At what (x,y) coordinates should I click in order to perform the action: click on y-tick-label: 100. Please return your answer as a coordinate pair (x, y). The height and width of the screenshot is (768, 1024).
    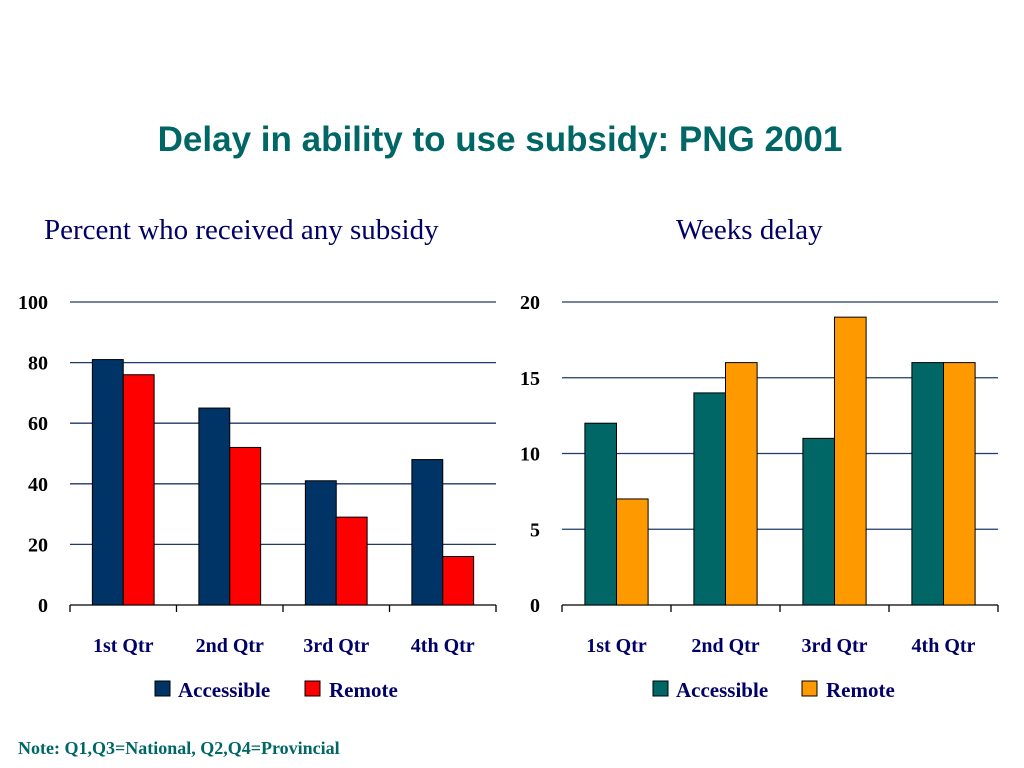
    Looking at the image, I should click on (33, 303).